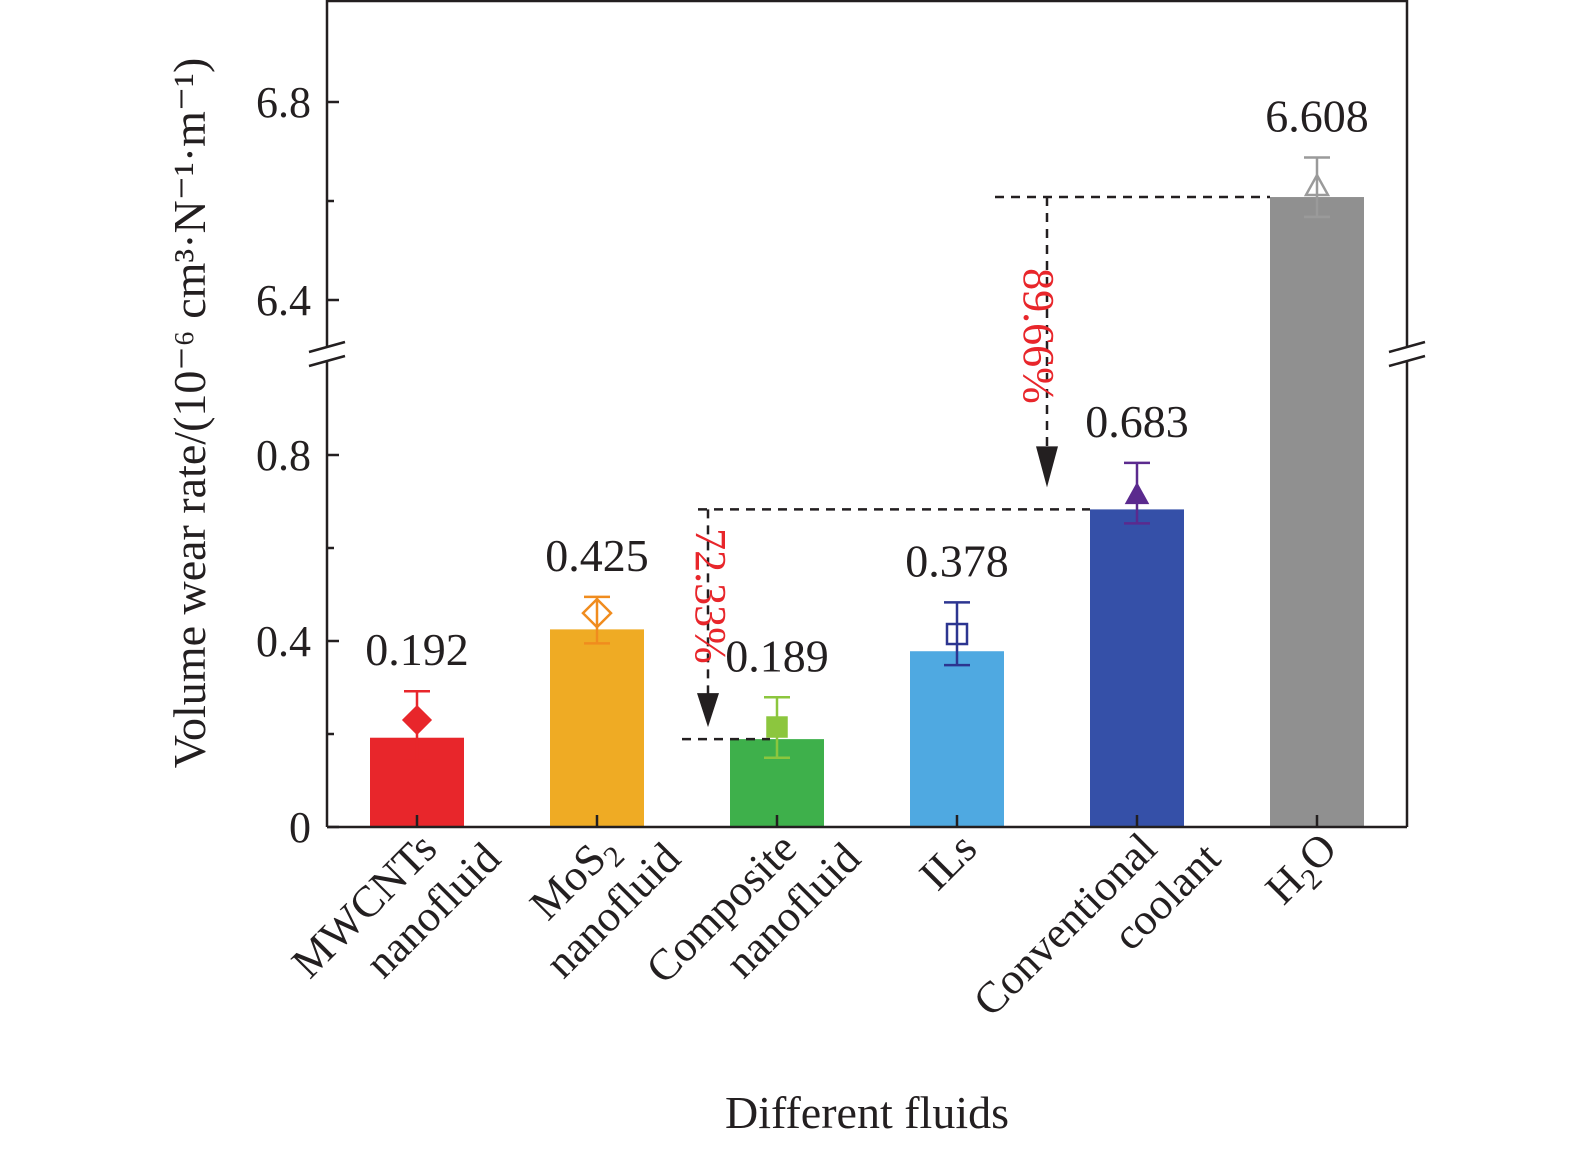 This screenshot has height=1158, width=1575. Describe the element at coordinates (777, 655) in the screenshot. I see `value-label: 0.189` at that location.